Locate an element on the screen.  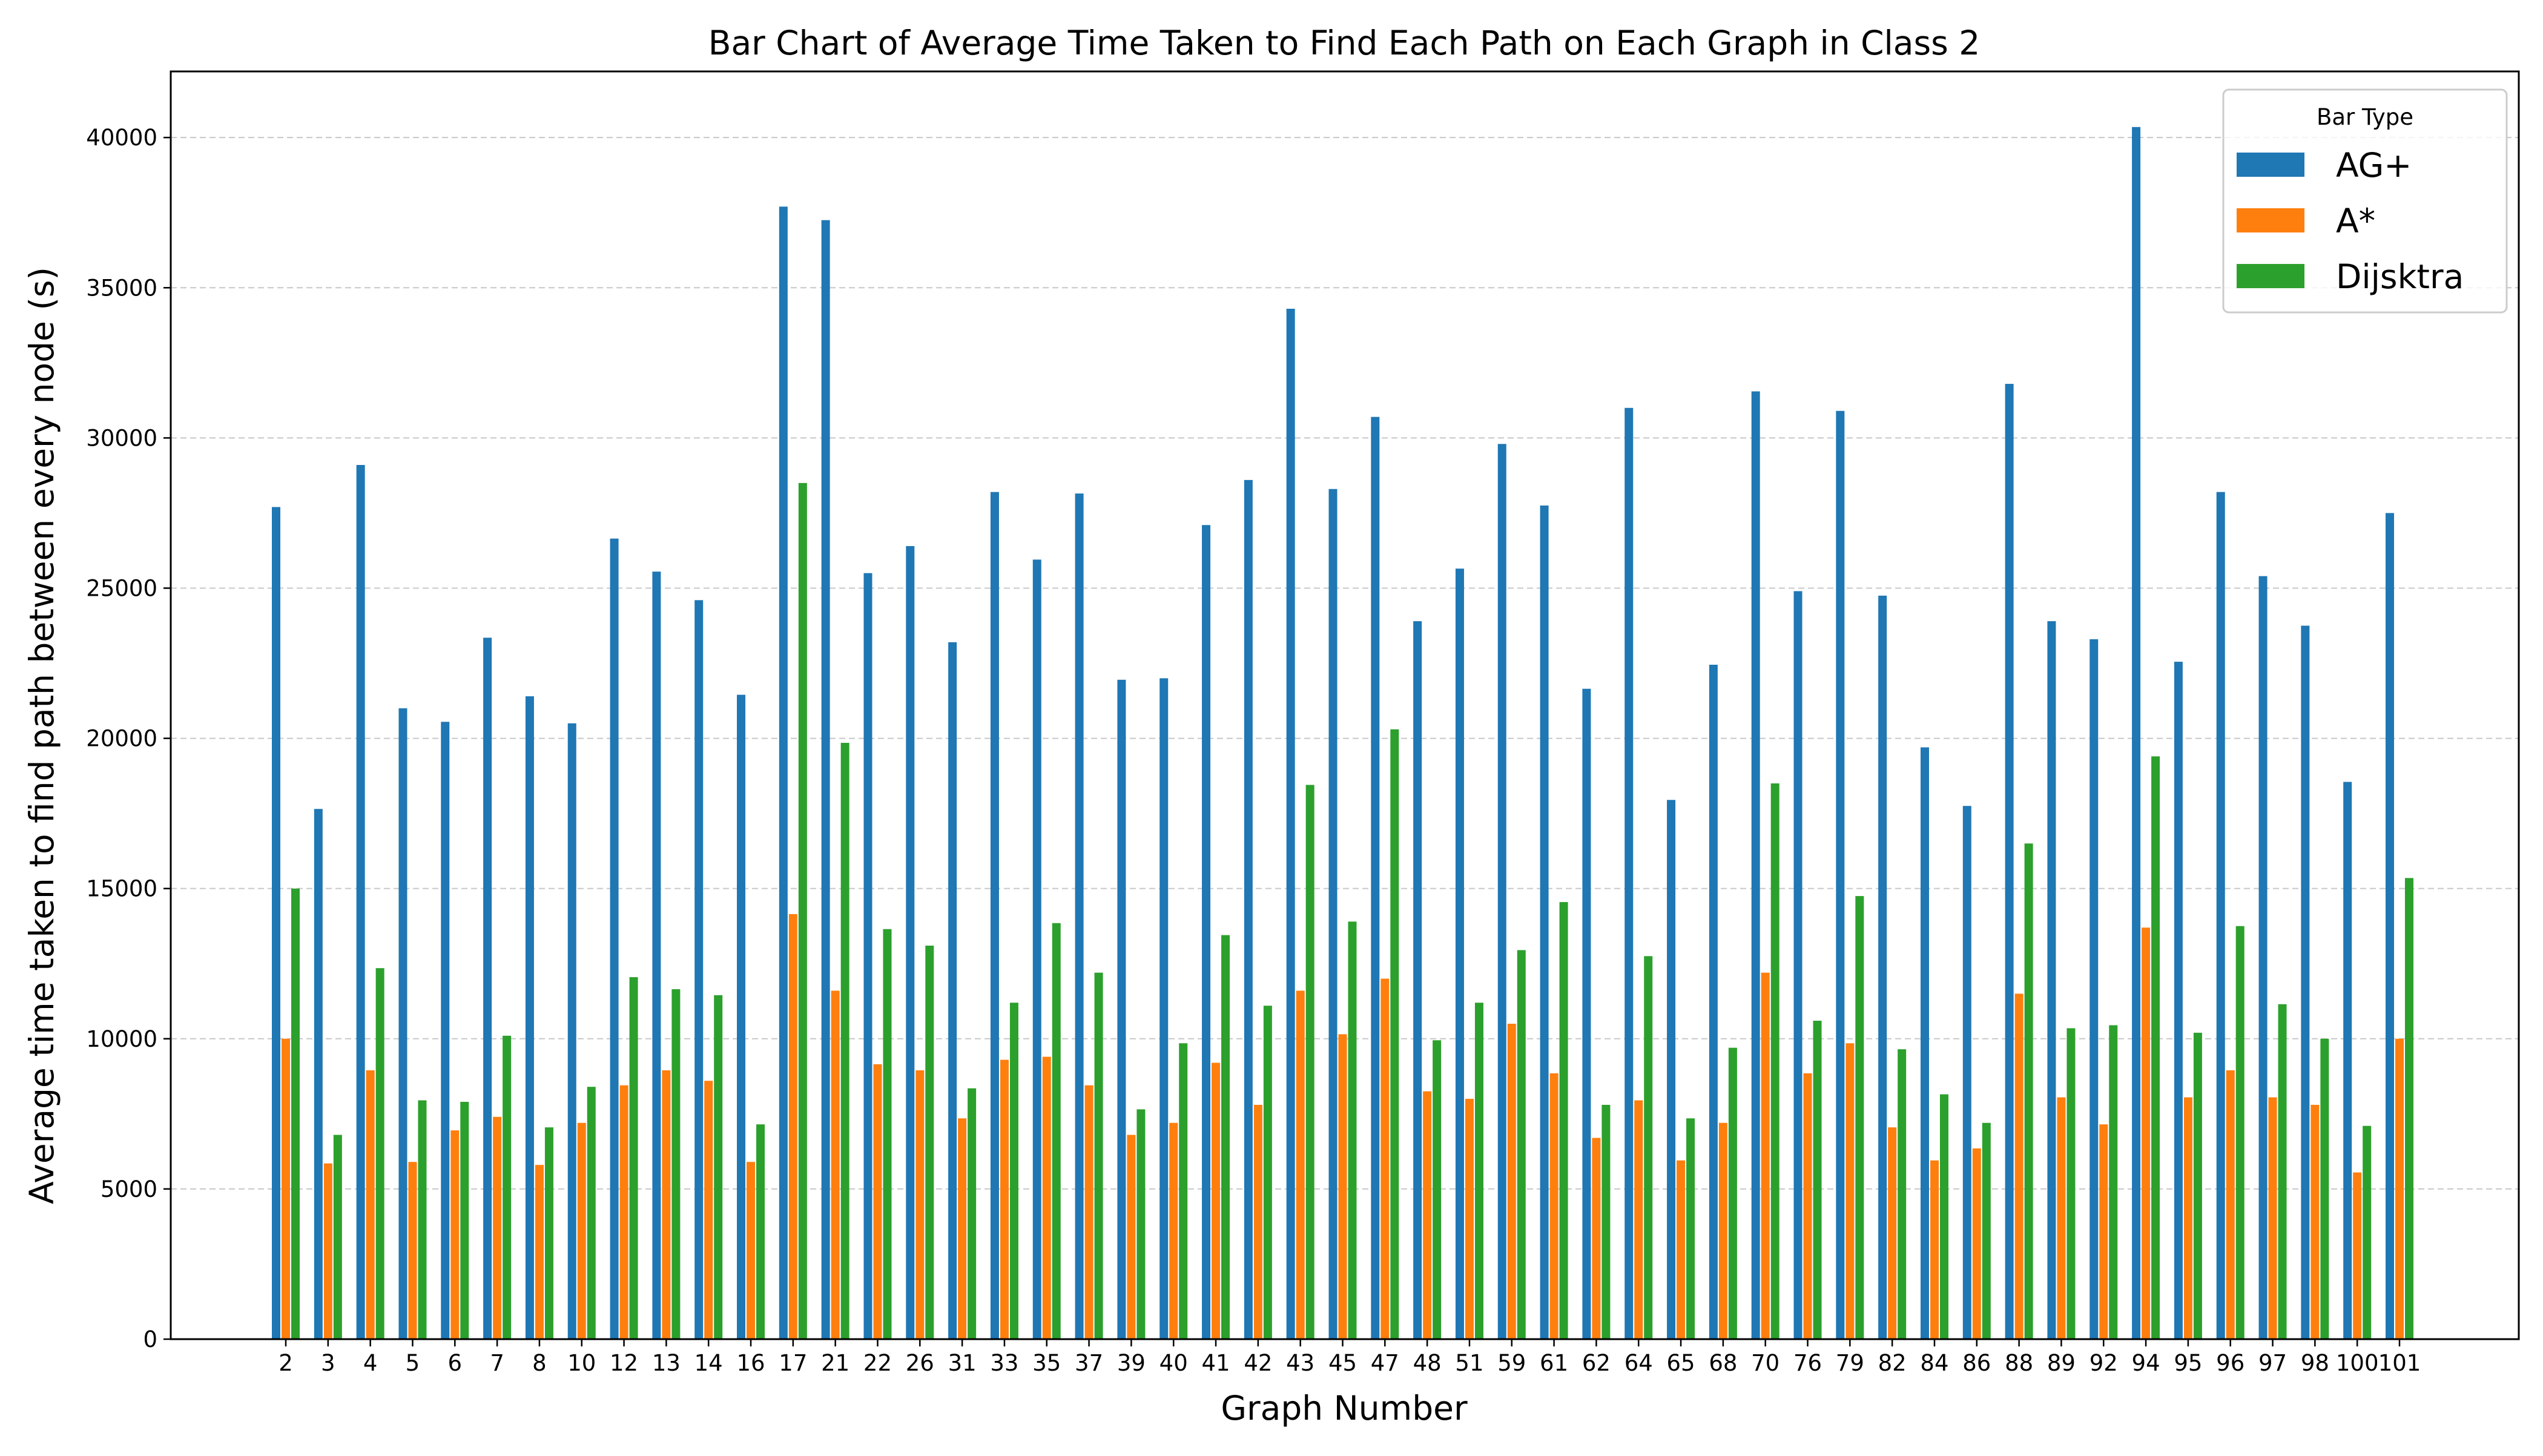
bar-A*-47 is located at coordinates (1385, 1158).